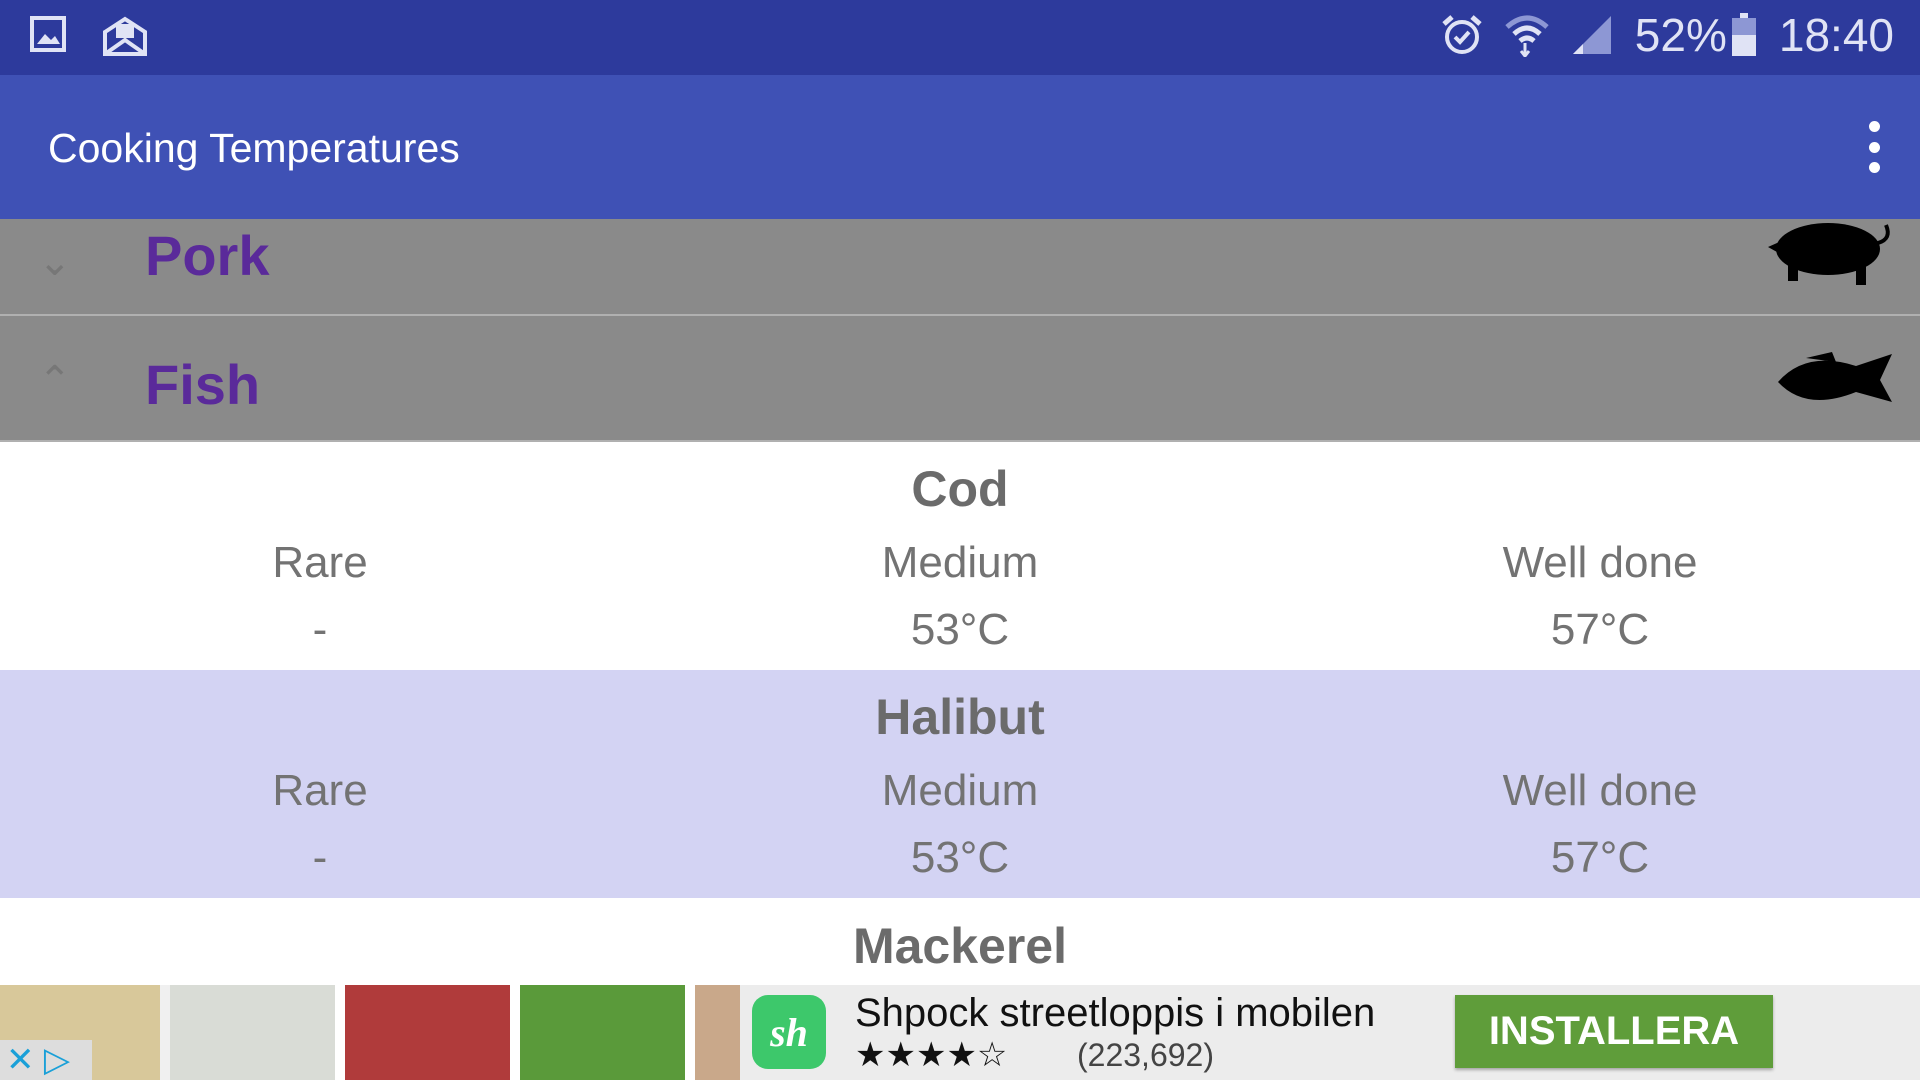 This screenshot has height=1080, width=1920. Describe the element at coordinates (254, 148) in the screenshot. I see `app-title: Cooking Temperatures` at that location.